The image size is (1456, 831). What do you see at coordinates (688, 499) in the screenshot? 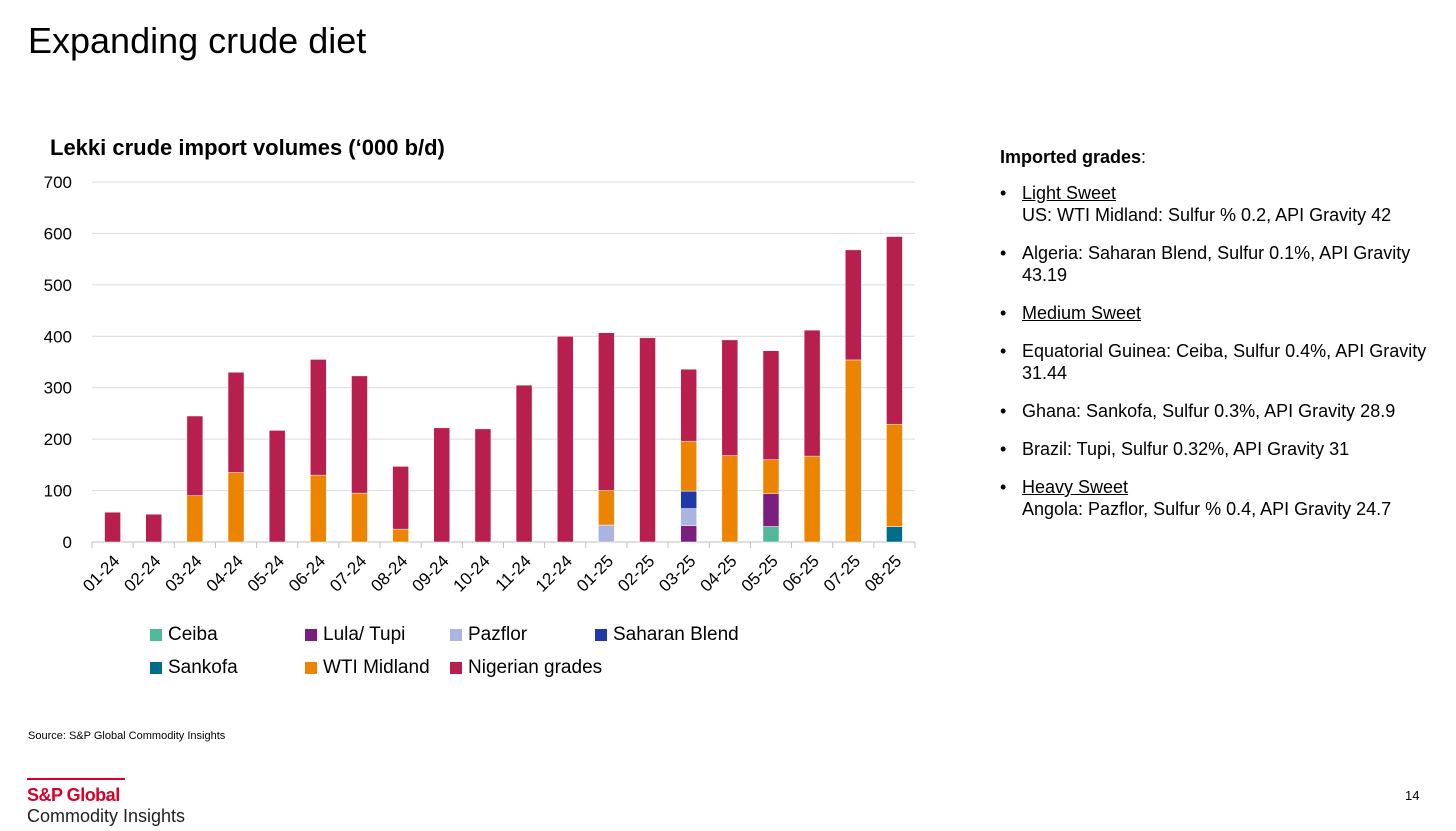
I see `bar-segment-saharan-blend` at bounding box center [688, 499].